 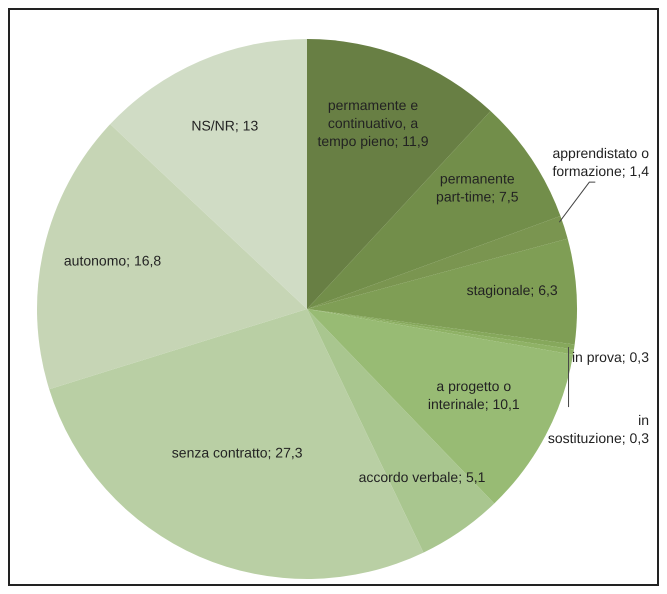 What do you see at coordinates (422, 477) in the screenshot?
I see `slice-label: accordo verbale; 5,1` at bounding box center [422, 477].